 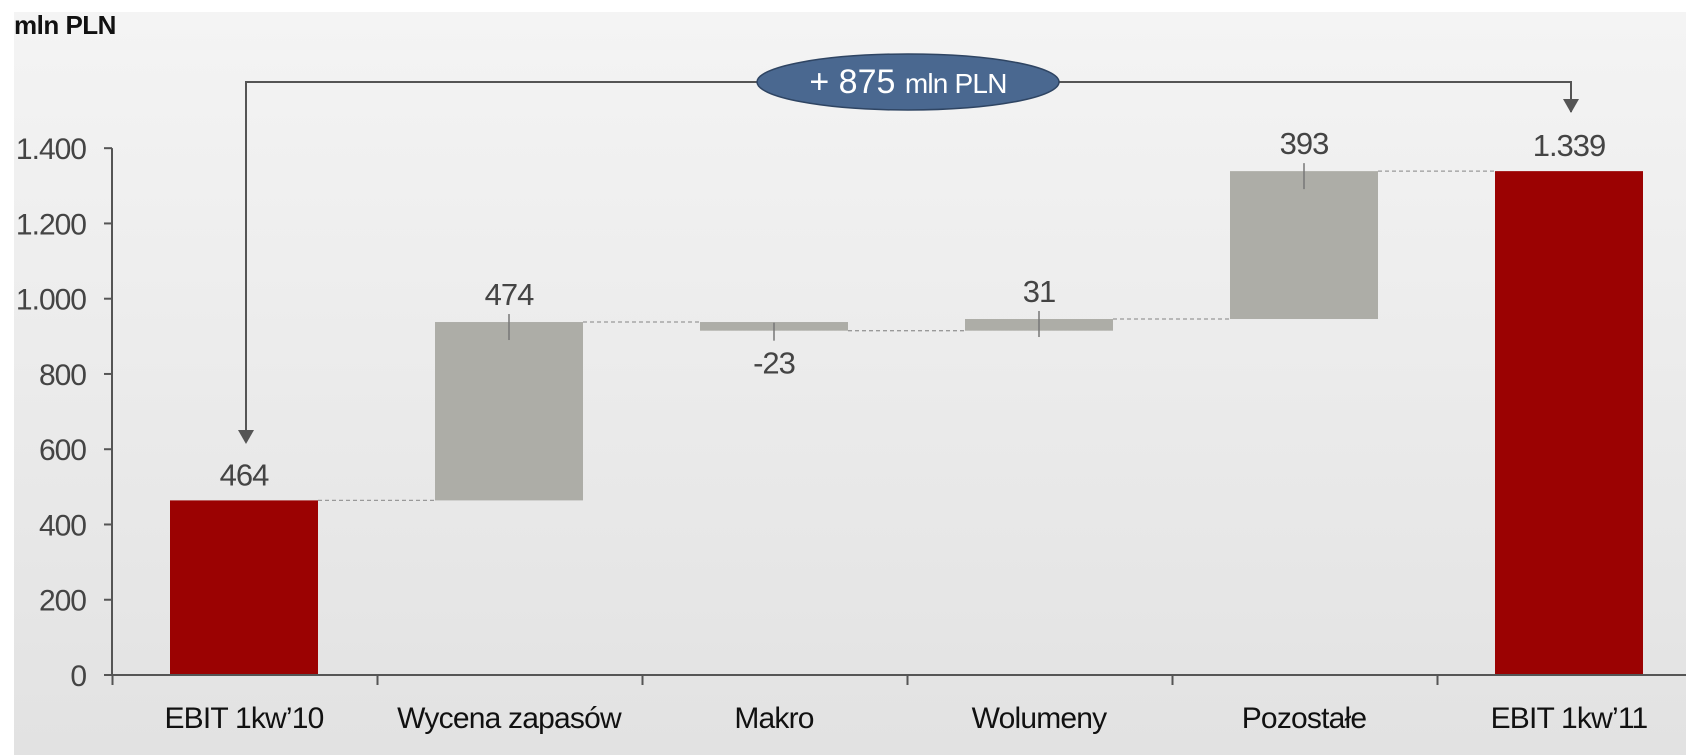 I want to click on data-label-2: 474, so click(x=509, y=294).